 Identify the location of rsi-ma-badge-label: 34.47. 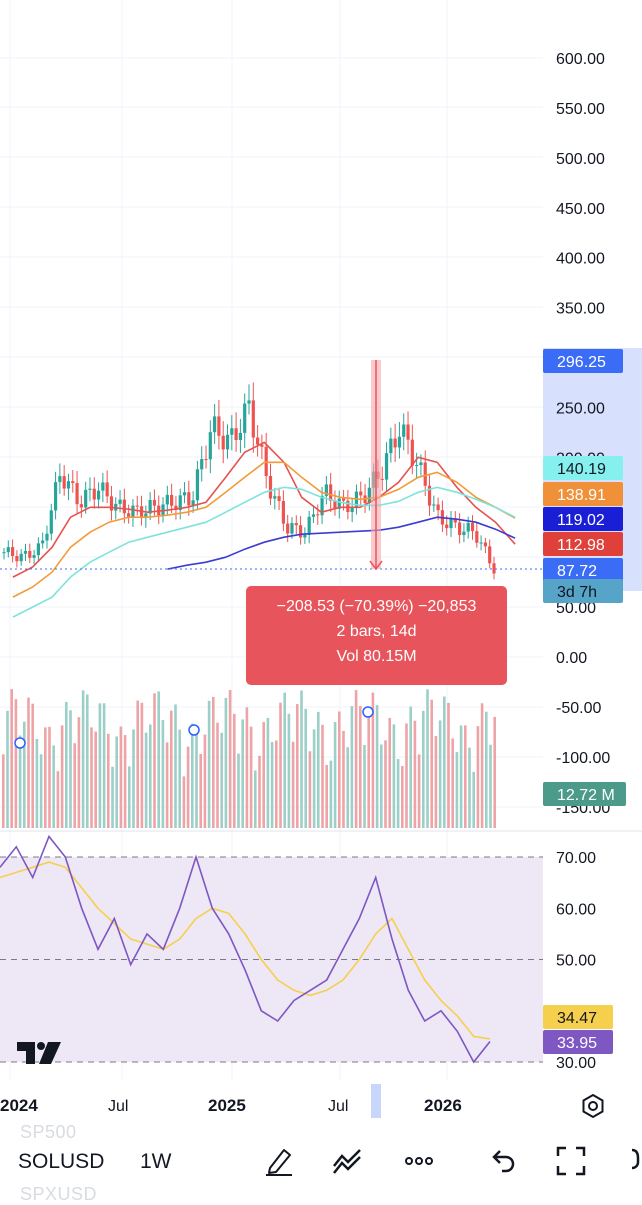
(577, 1018).